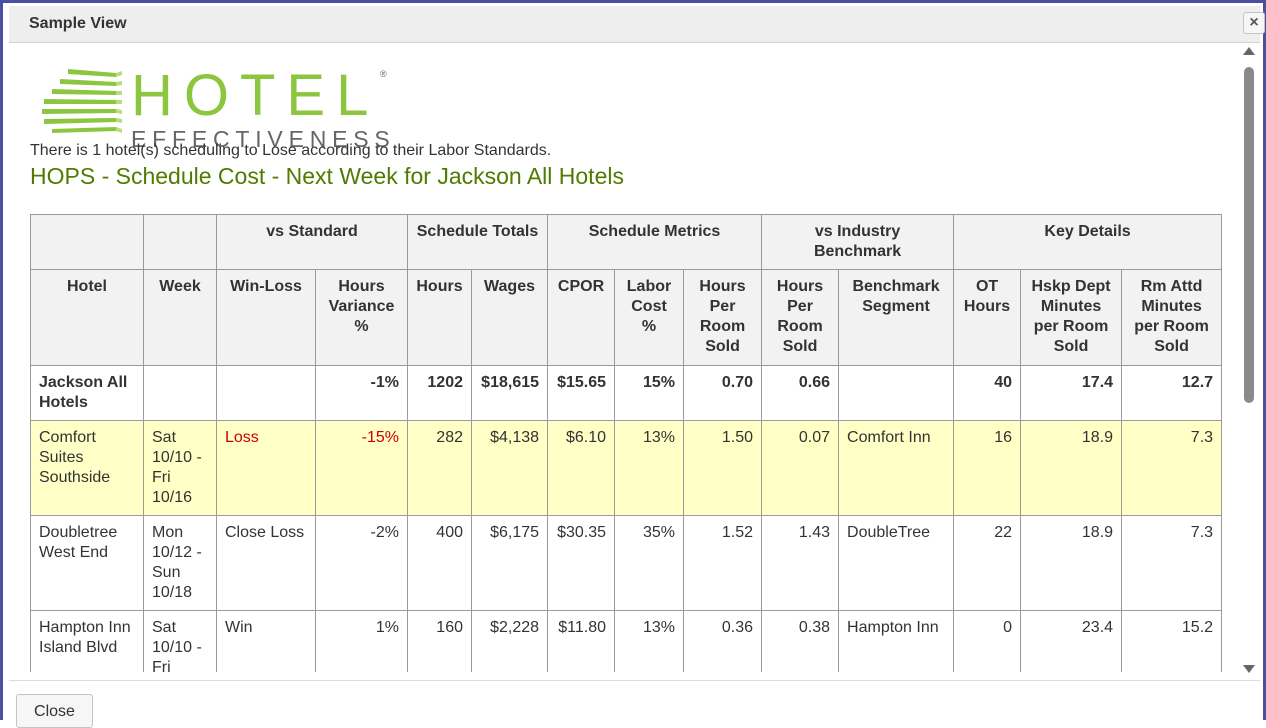 The height and width of the screenshot is (728, 1266). What do you see at coordinates (439, 317) in the screenshot?
I see `column-header-hours: Hours` at bounding box center [439, 317].